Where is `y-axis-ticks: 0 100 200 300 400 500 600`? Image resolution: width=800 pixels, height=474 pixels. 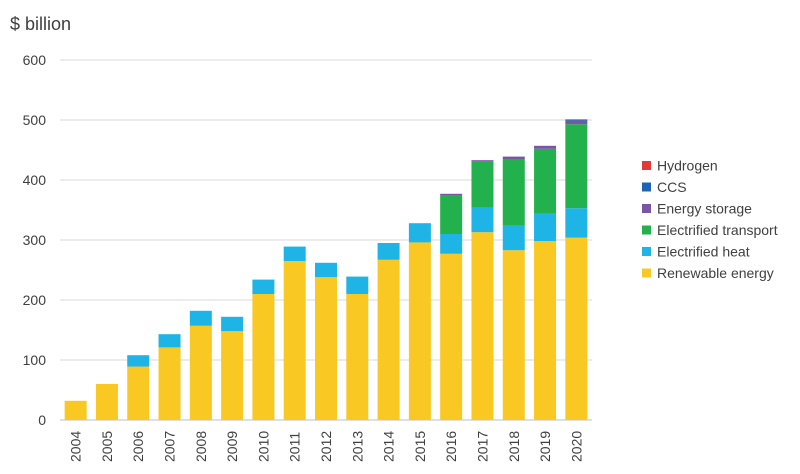
y-axis-ticks: 0 100 200 300 400 500 600 is located at coordinates (35, 240).